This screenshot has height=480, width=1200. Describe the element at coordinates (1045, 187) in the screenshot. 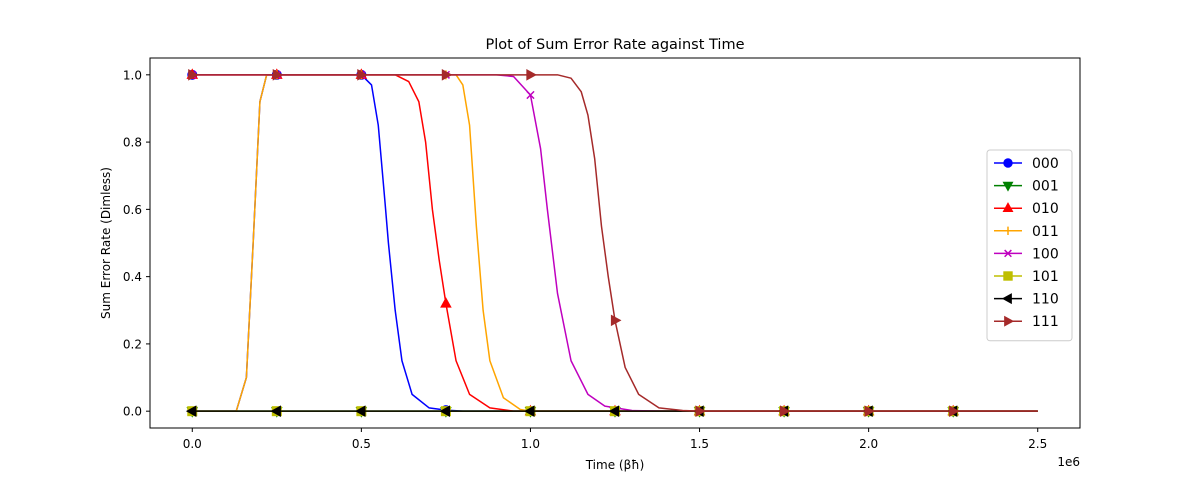

I see `legend-label: 001` at that location.